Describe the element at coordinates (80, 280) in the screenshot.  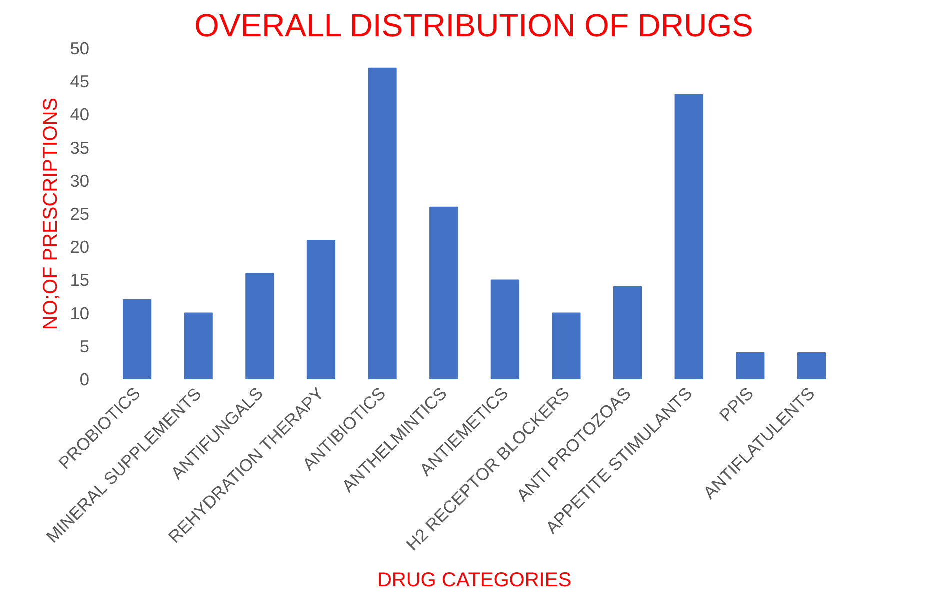
I see `y-tick-label: 15` at that location.